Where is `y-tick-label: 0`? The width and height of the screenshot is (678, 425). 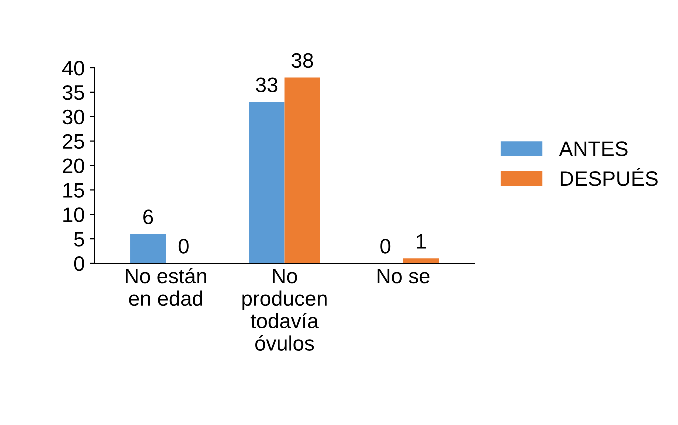
y-tick-label: 0 is located at coordinates (79, 264).